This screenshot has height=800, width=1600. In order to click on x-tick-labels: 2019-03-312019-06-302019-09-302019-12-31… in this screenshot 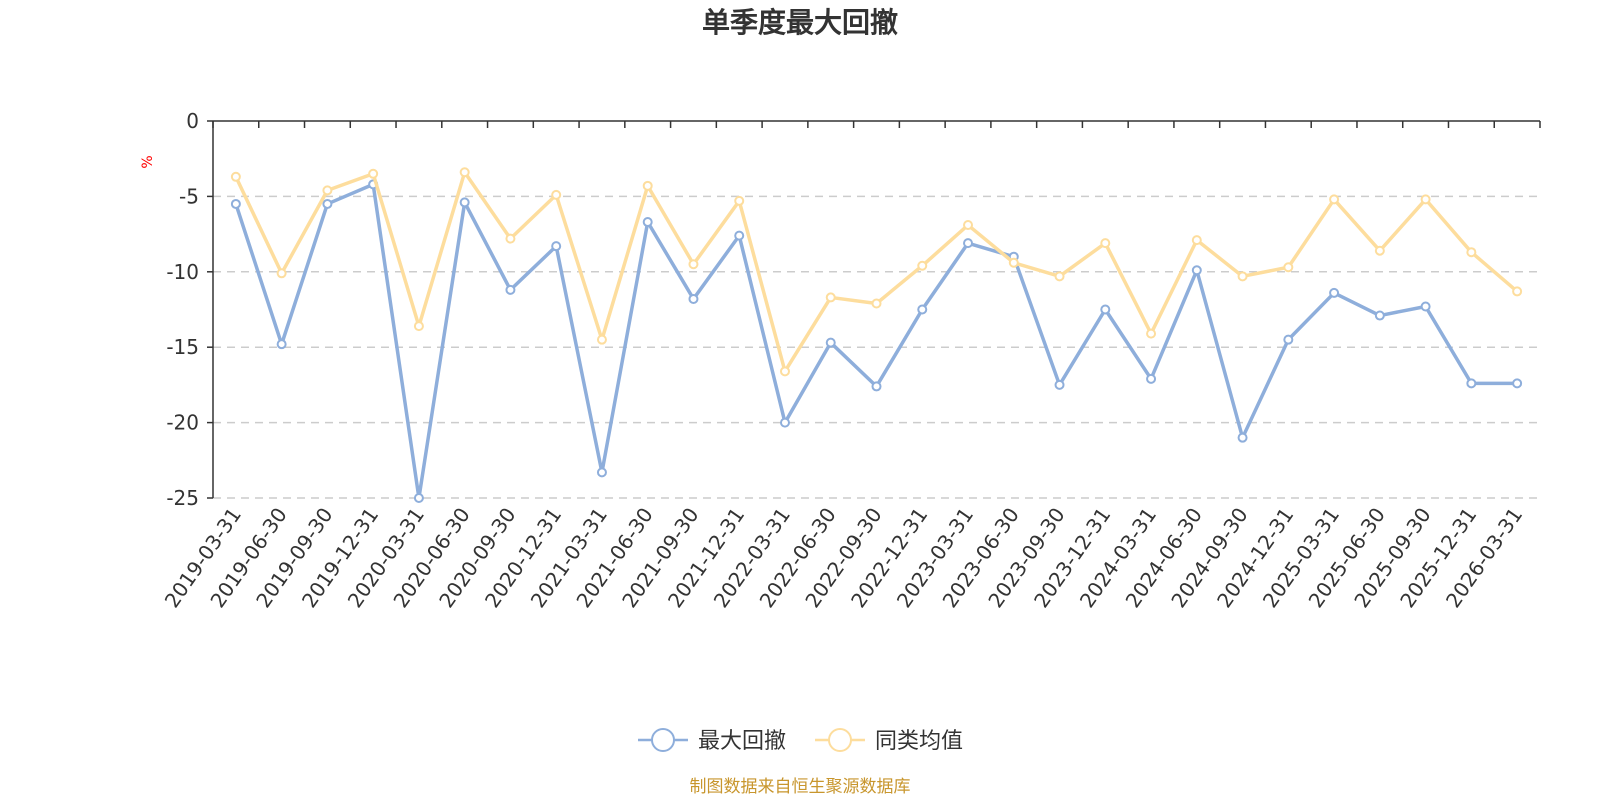, I will do `click(844, 557)`.